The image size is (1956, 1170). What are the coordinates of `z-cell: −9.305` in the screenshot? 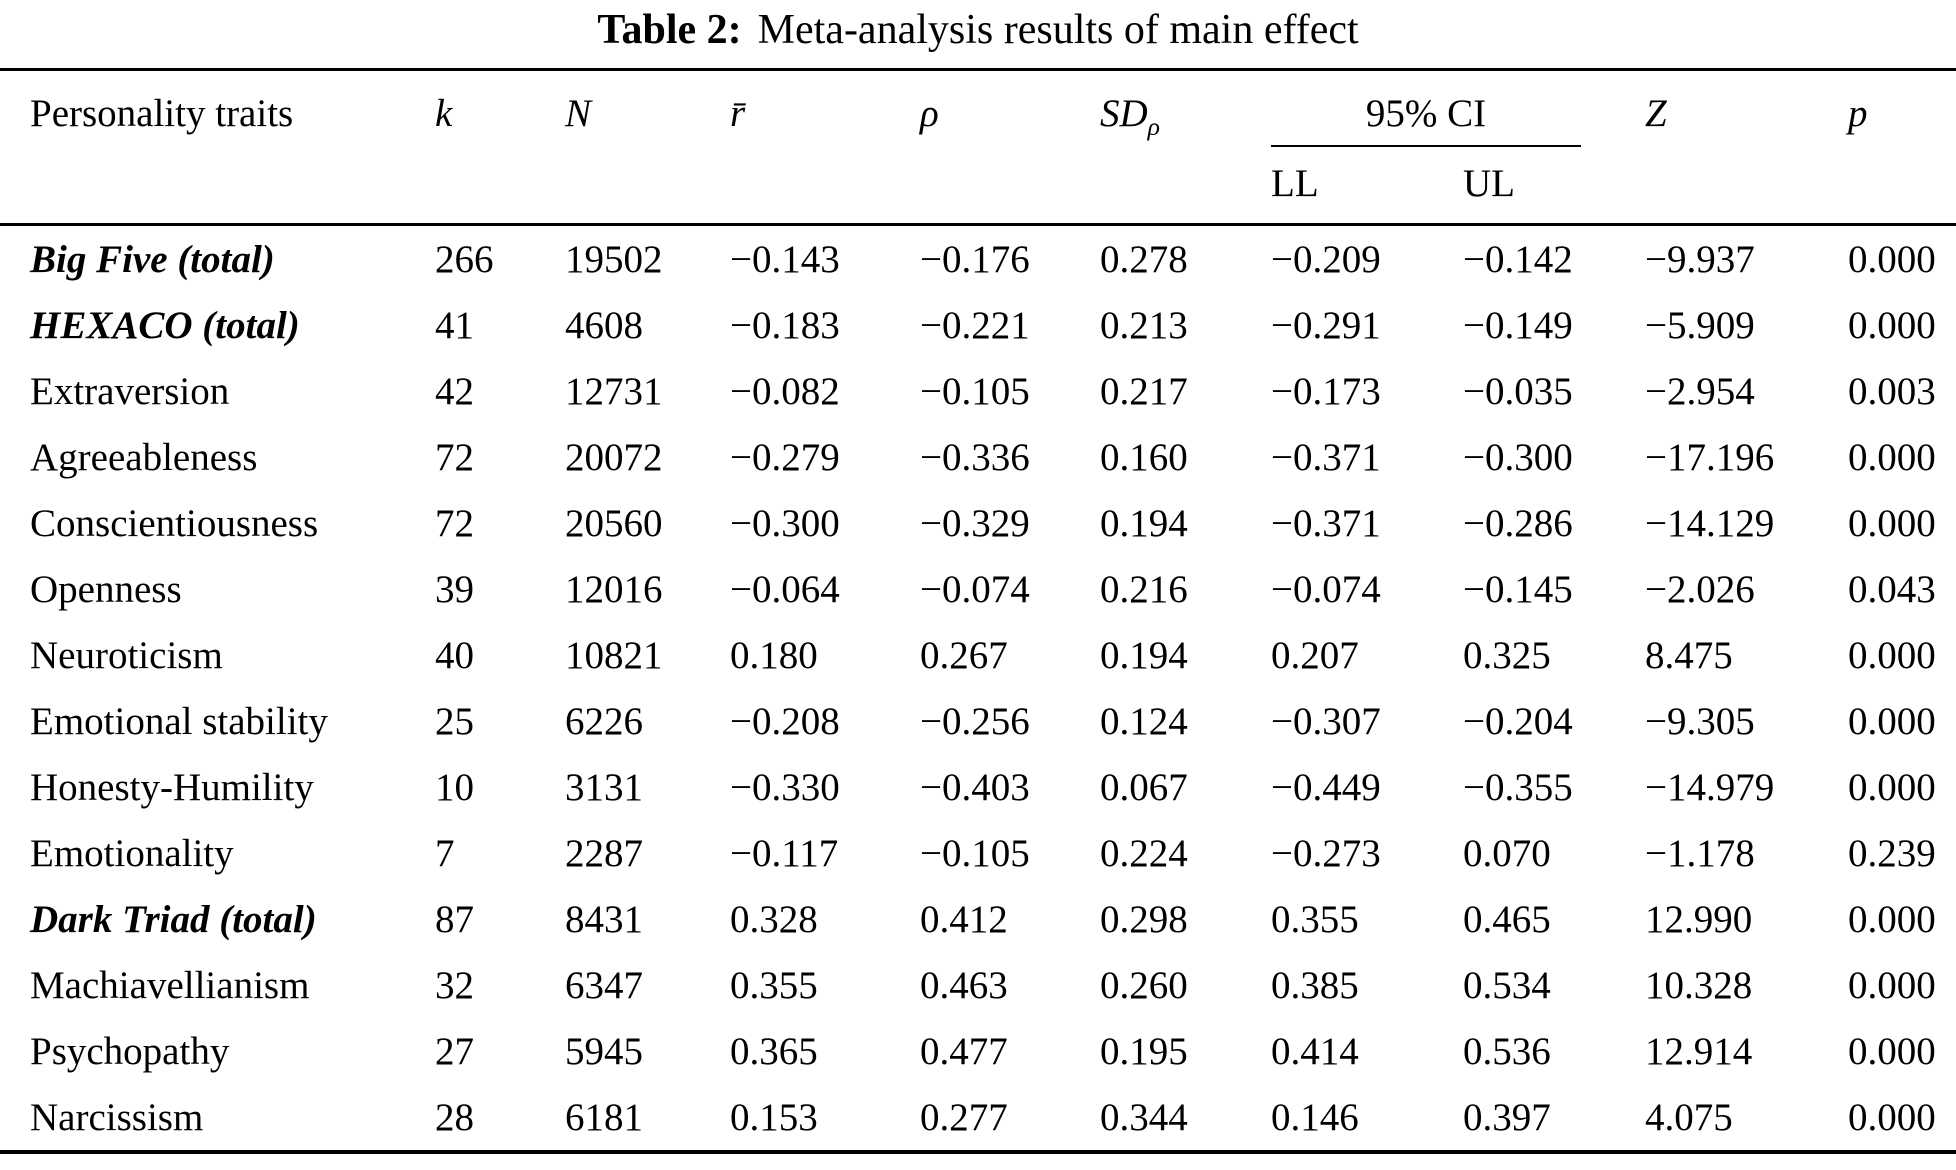 It's located at (1700, 721).